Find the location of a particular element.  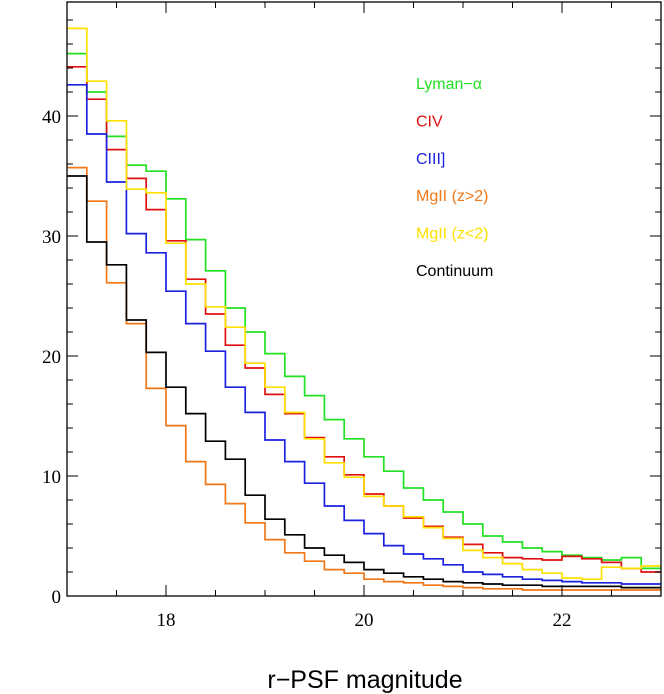

x-tick-label: 22 is located at coordinates (562, 620).